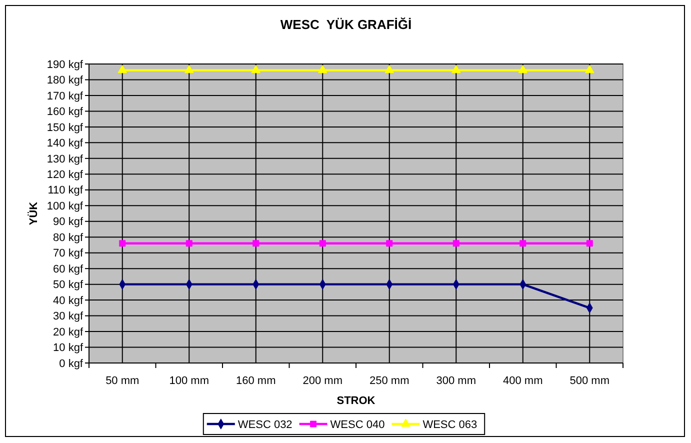  What do you see at coordinates (65, 64) in the screenshot?
I see `y-tick-label: 190 kgf` at bounding box center [65, 64].